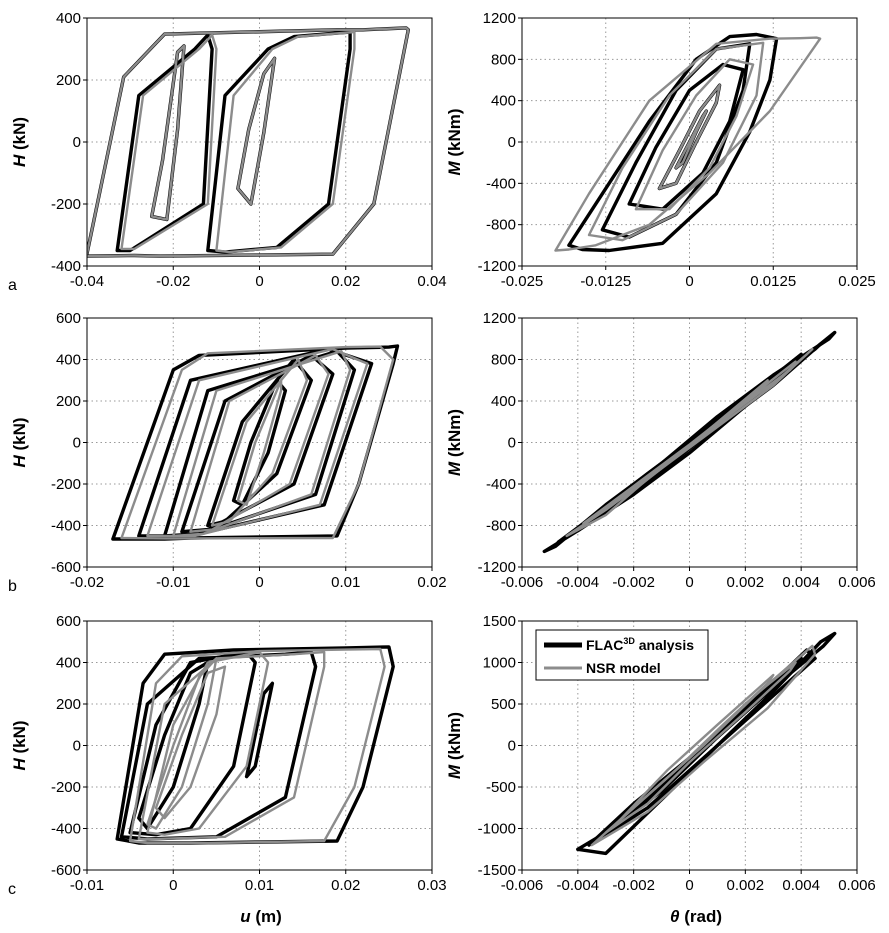 Image resolution: width=889 pixels, height=933 pixels. Describe the element at coordinates (497, 567) in the screenshot. I see `y-tick-label: -1200` at that location.